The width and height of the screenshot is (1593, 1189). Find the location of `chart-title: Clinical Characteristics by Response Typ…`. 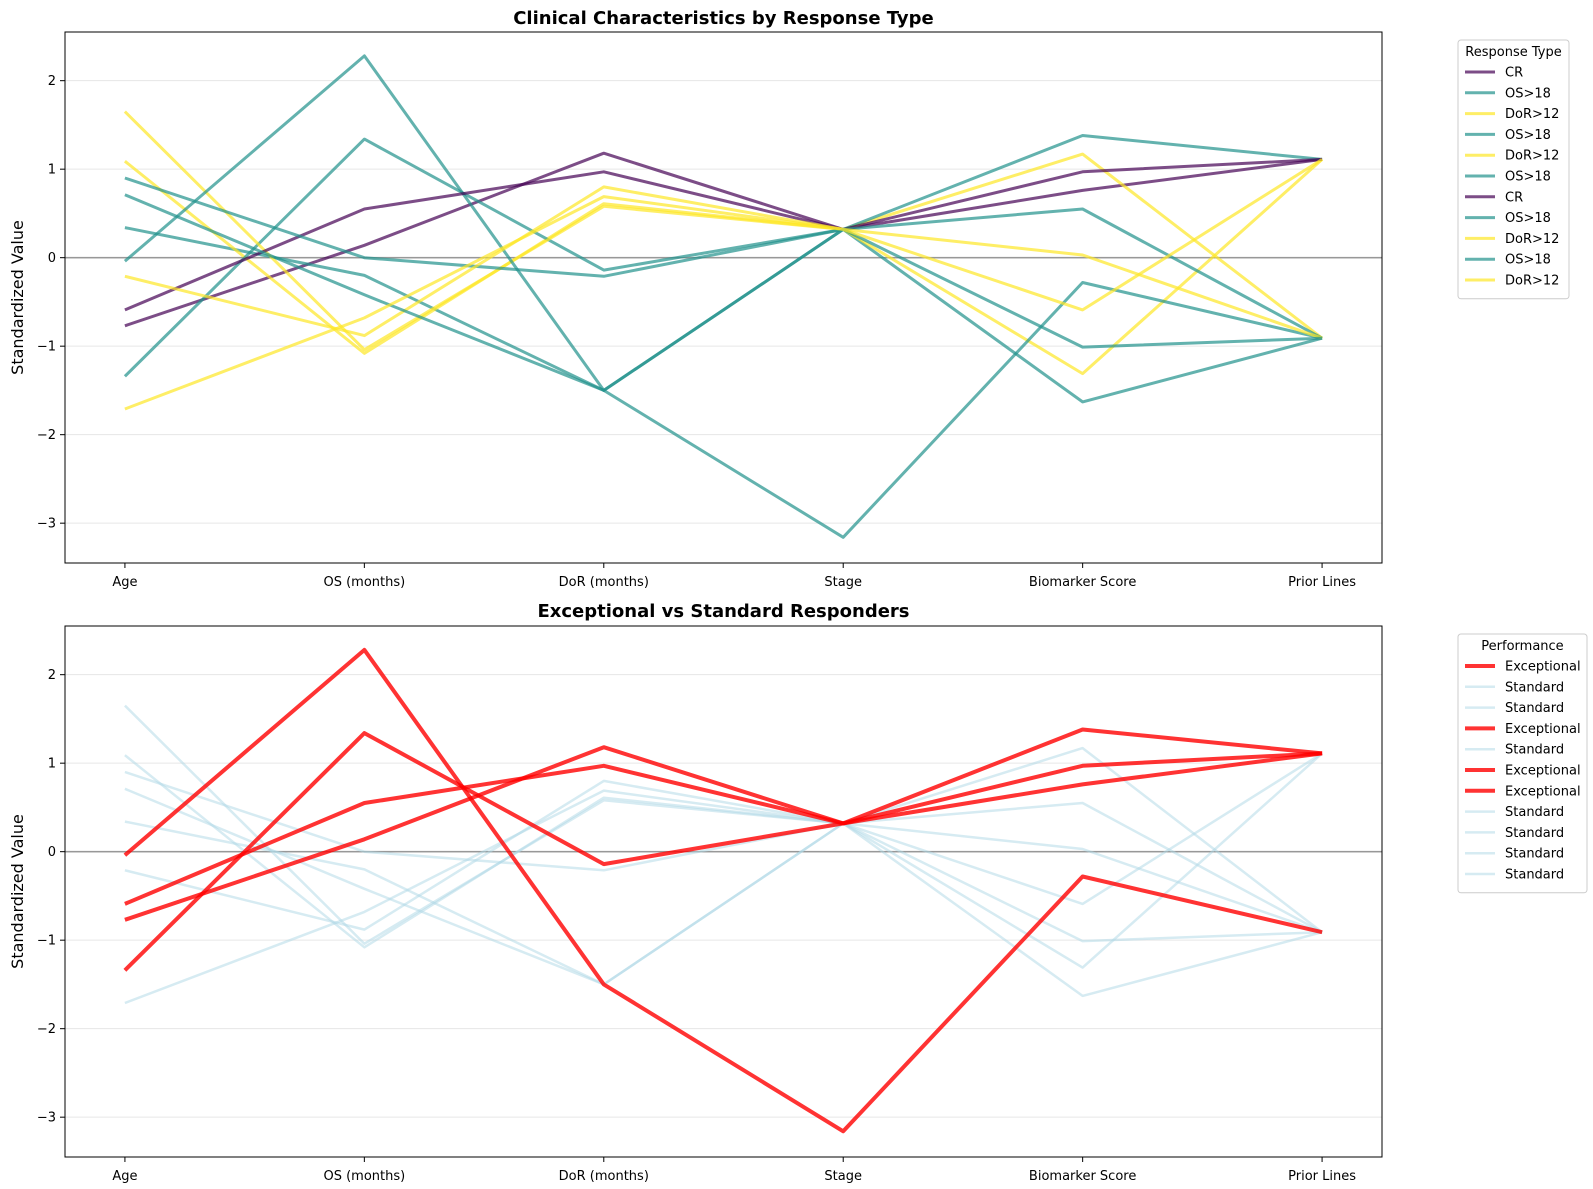

chart-title: Clinical Characteristics by Response Typ… is located at coordinates (723, 18).